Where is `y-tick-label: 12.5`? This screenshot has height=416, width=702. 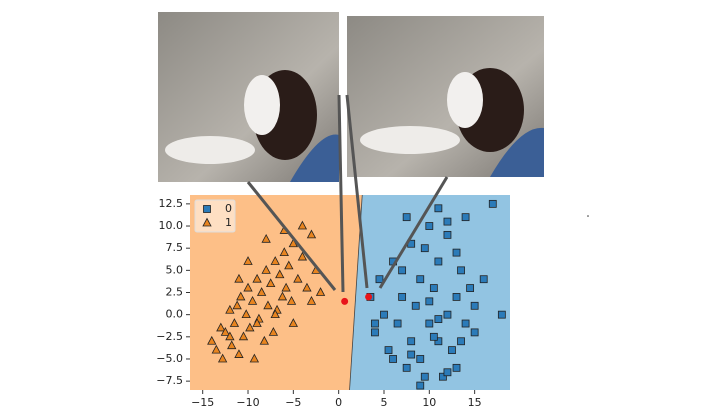
y-tick-label: 12.5 is located at coordinates (171, 203).